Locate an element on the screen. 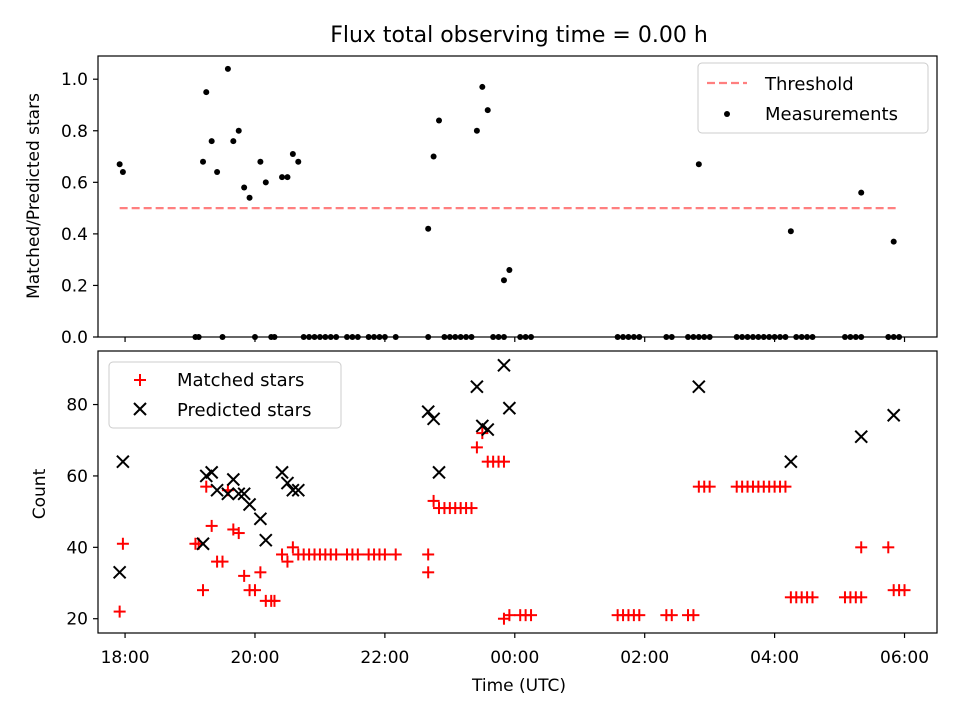  x-axis-label: Time (UTC) is located at coordinates (518, 686).